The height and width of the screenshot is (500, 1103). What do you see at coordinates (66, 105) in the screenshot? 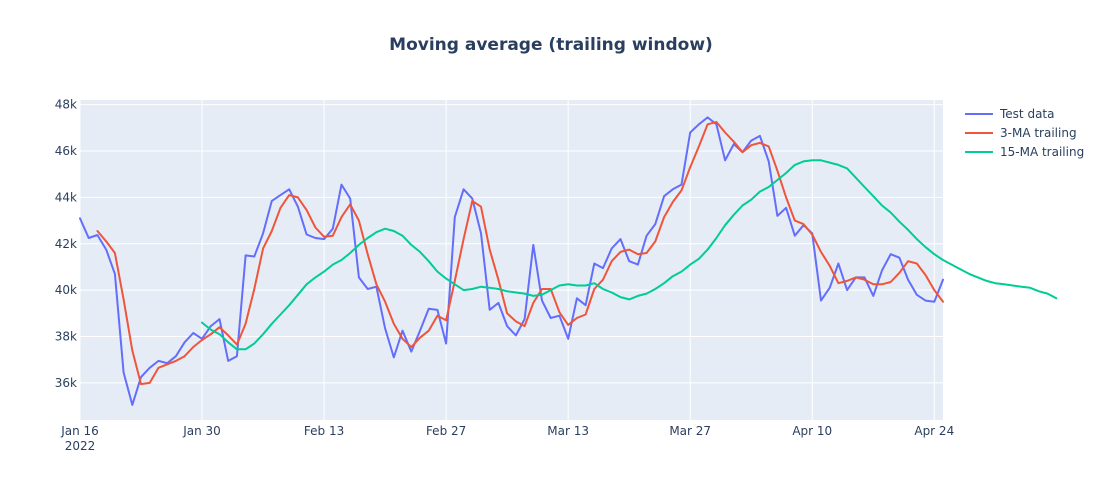
I see `y-tick-label: 48k` at bounding box center [66, 105].